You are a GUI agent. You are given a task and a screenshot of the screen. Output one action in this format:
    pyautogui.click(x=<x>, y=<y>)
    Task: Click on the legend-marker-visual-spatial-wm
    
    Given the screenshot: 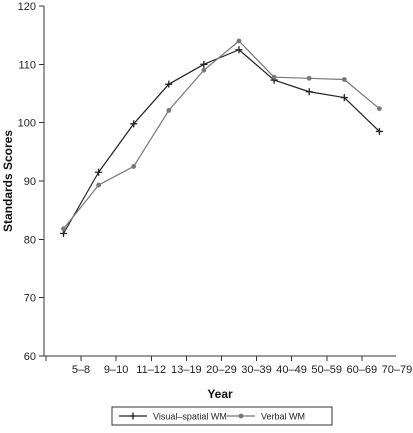 What is the action you would take?
    pyautogui.click(x=133, y=416)
    